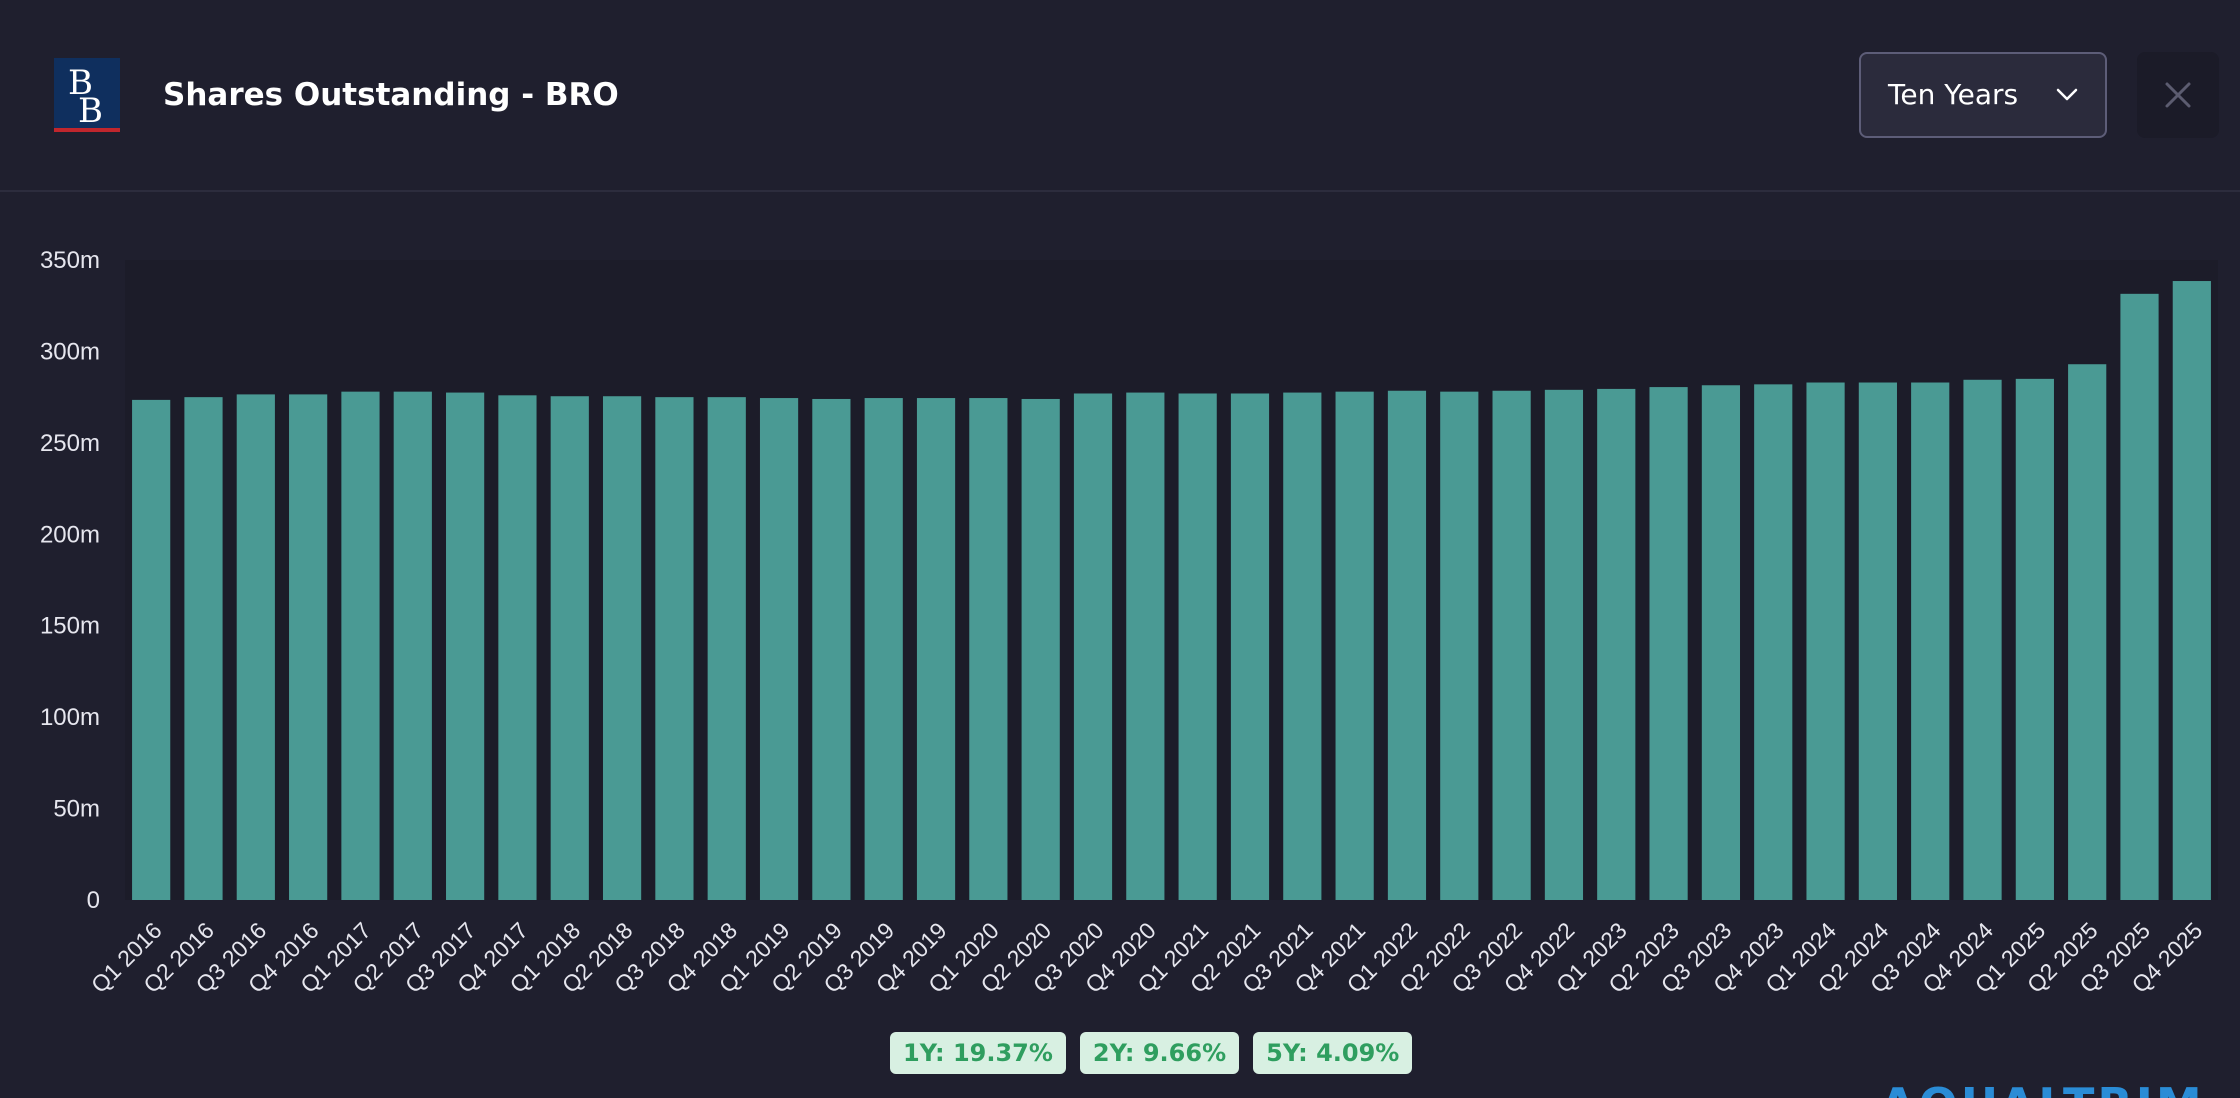  Describe the element at coordinates (70, 443) in the screenshot. I see `y-tick-label: 250m` at that location.